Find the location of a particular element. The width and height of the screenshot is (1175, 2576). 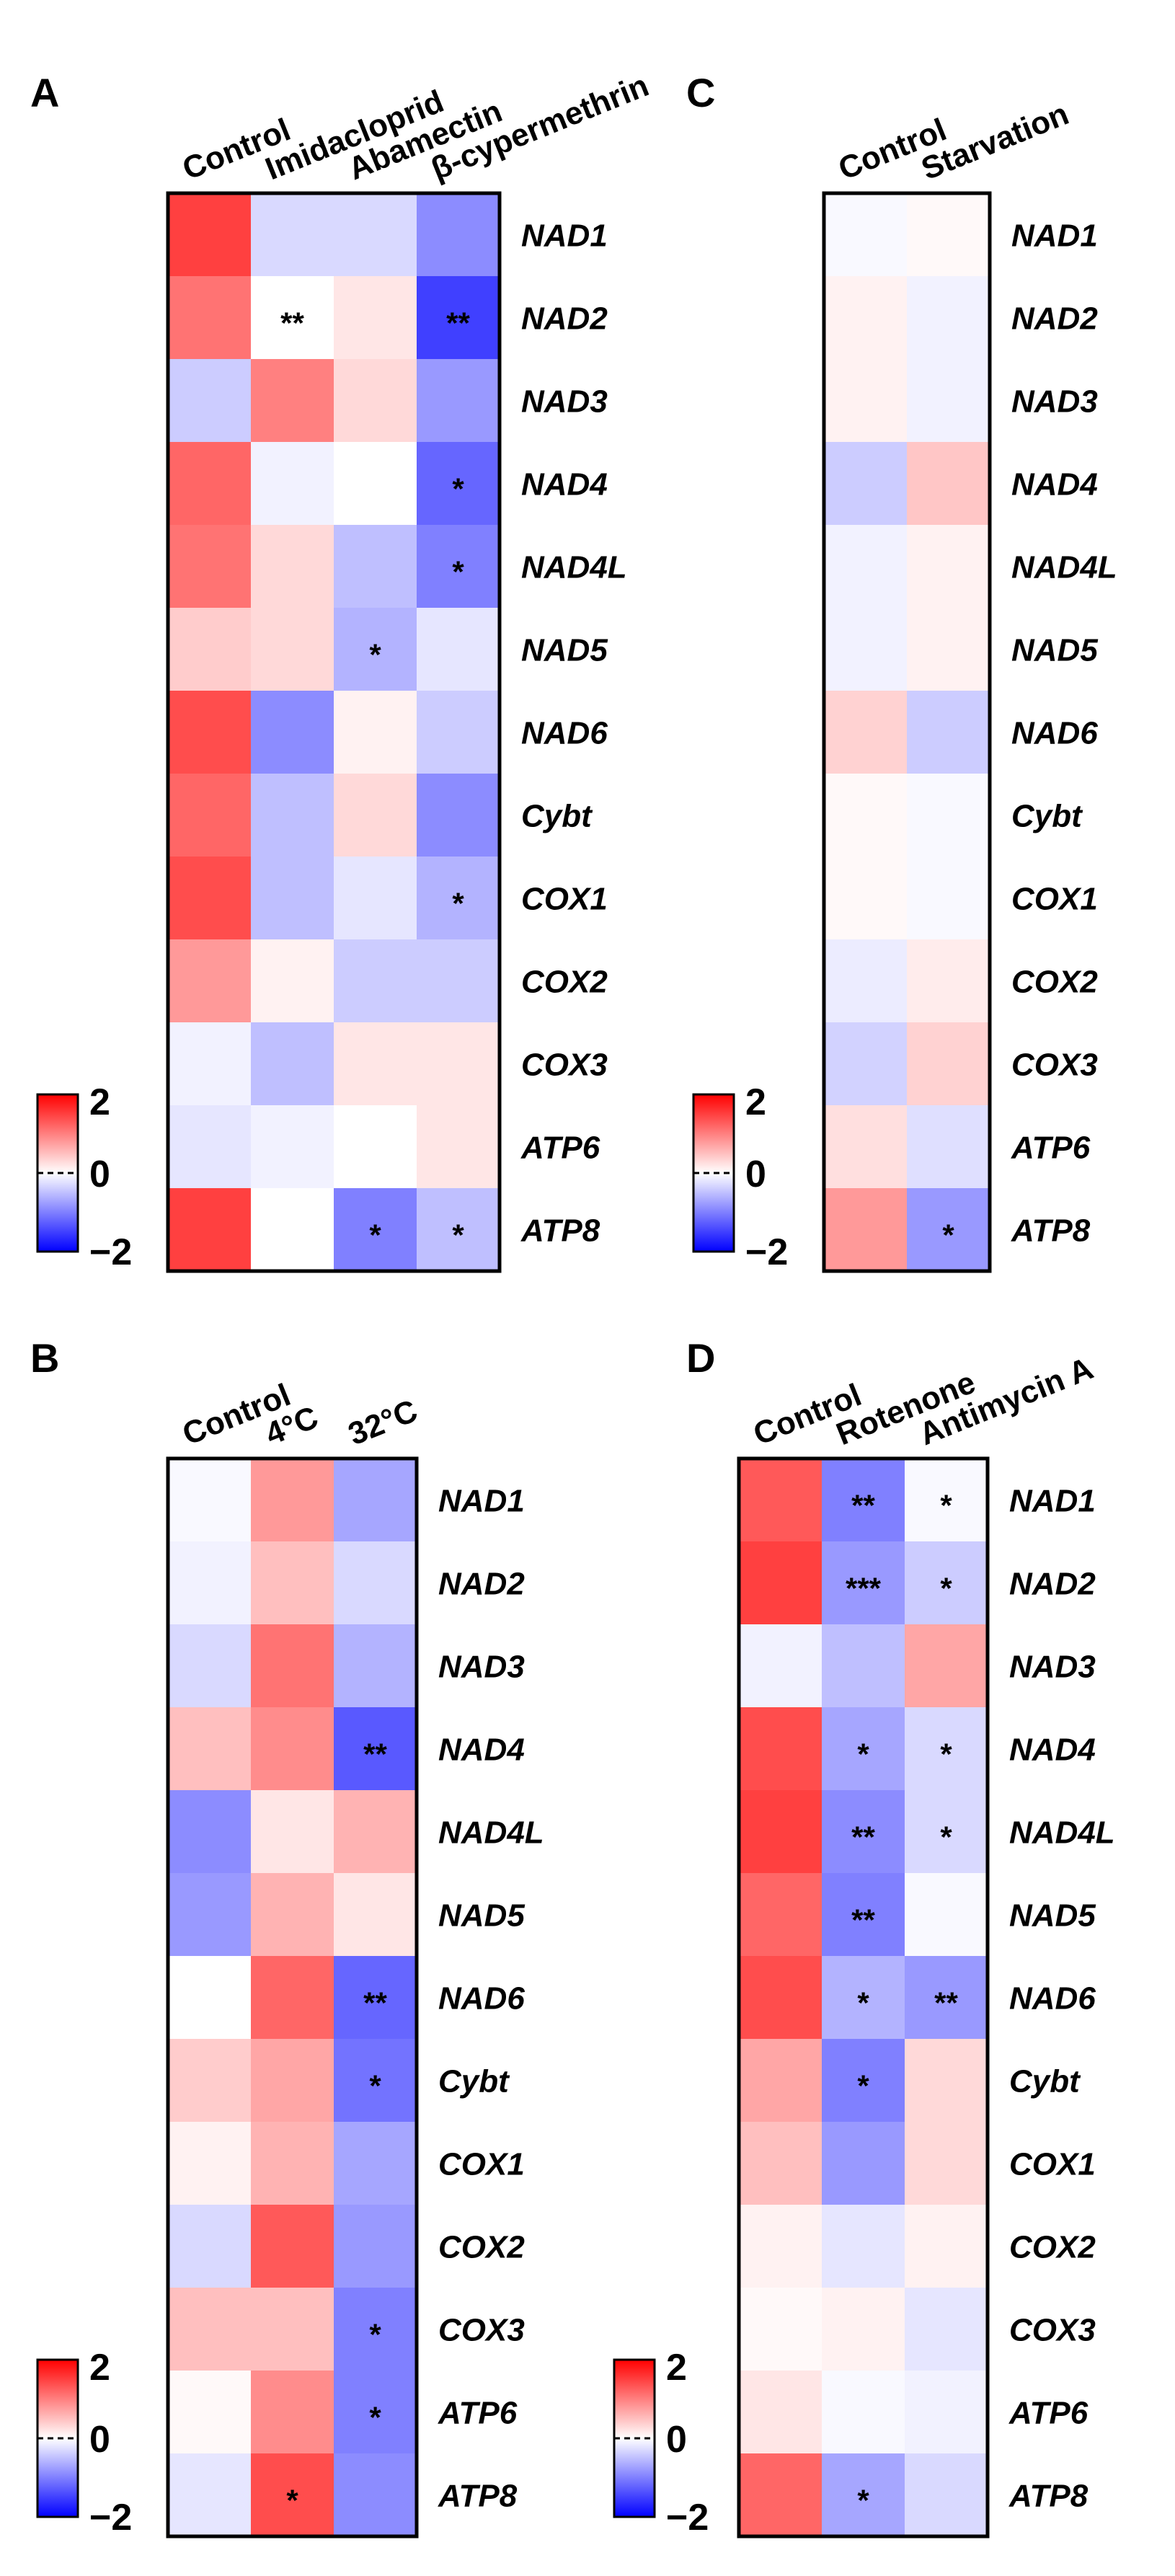

row-label: NAD5 is located at coordinates (1052, 1916).